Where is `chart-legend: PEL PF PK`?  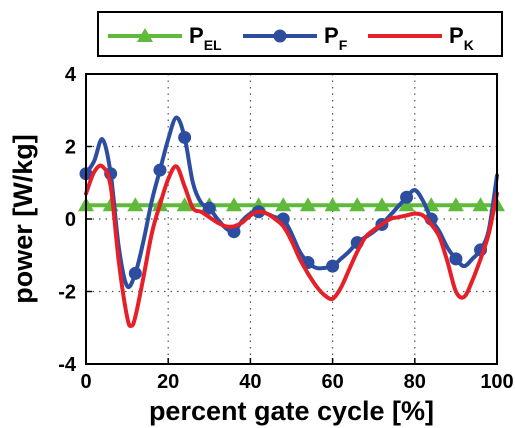 chart-legend: PEL PF PK is located at coordinates (300, 34).